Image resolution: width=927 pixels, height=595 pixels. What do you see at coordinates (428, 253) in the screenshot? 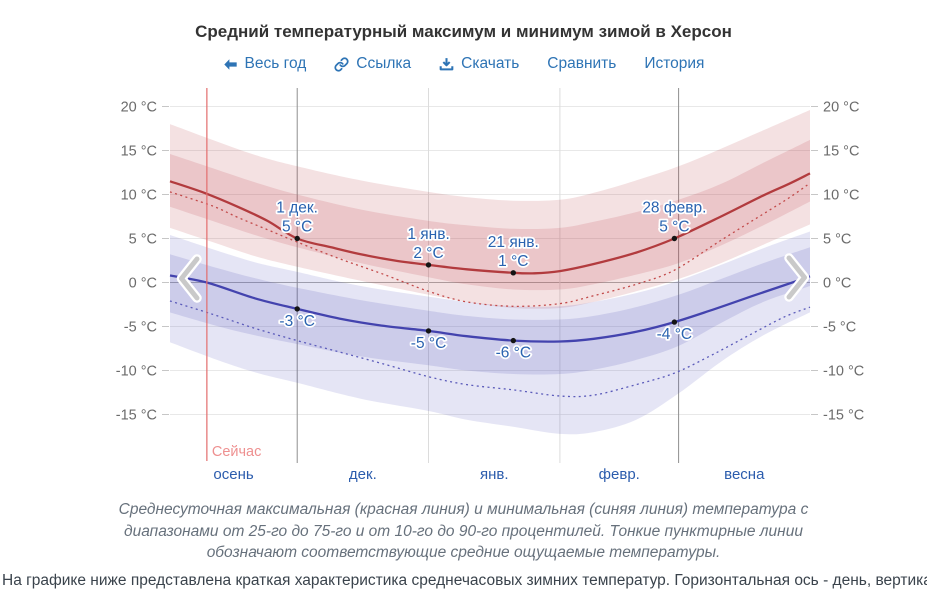
I see `point-value-label: 2 °C` at bounding box center [428, 253].